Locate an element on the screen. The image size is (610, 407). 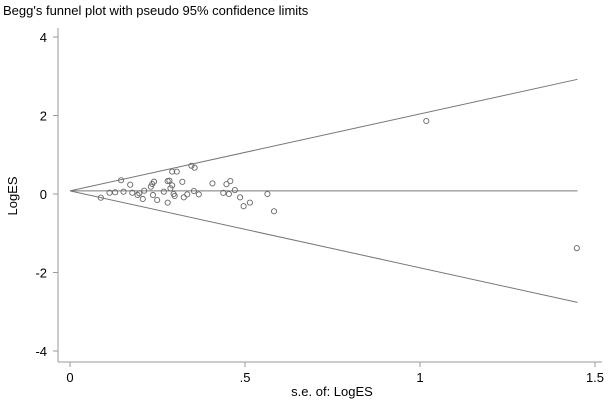
y-axis-label: LogES is located at coordinates (12, 195).